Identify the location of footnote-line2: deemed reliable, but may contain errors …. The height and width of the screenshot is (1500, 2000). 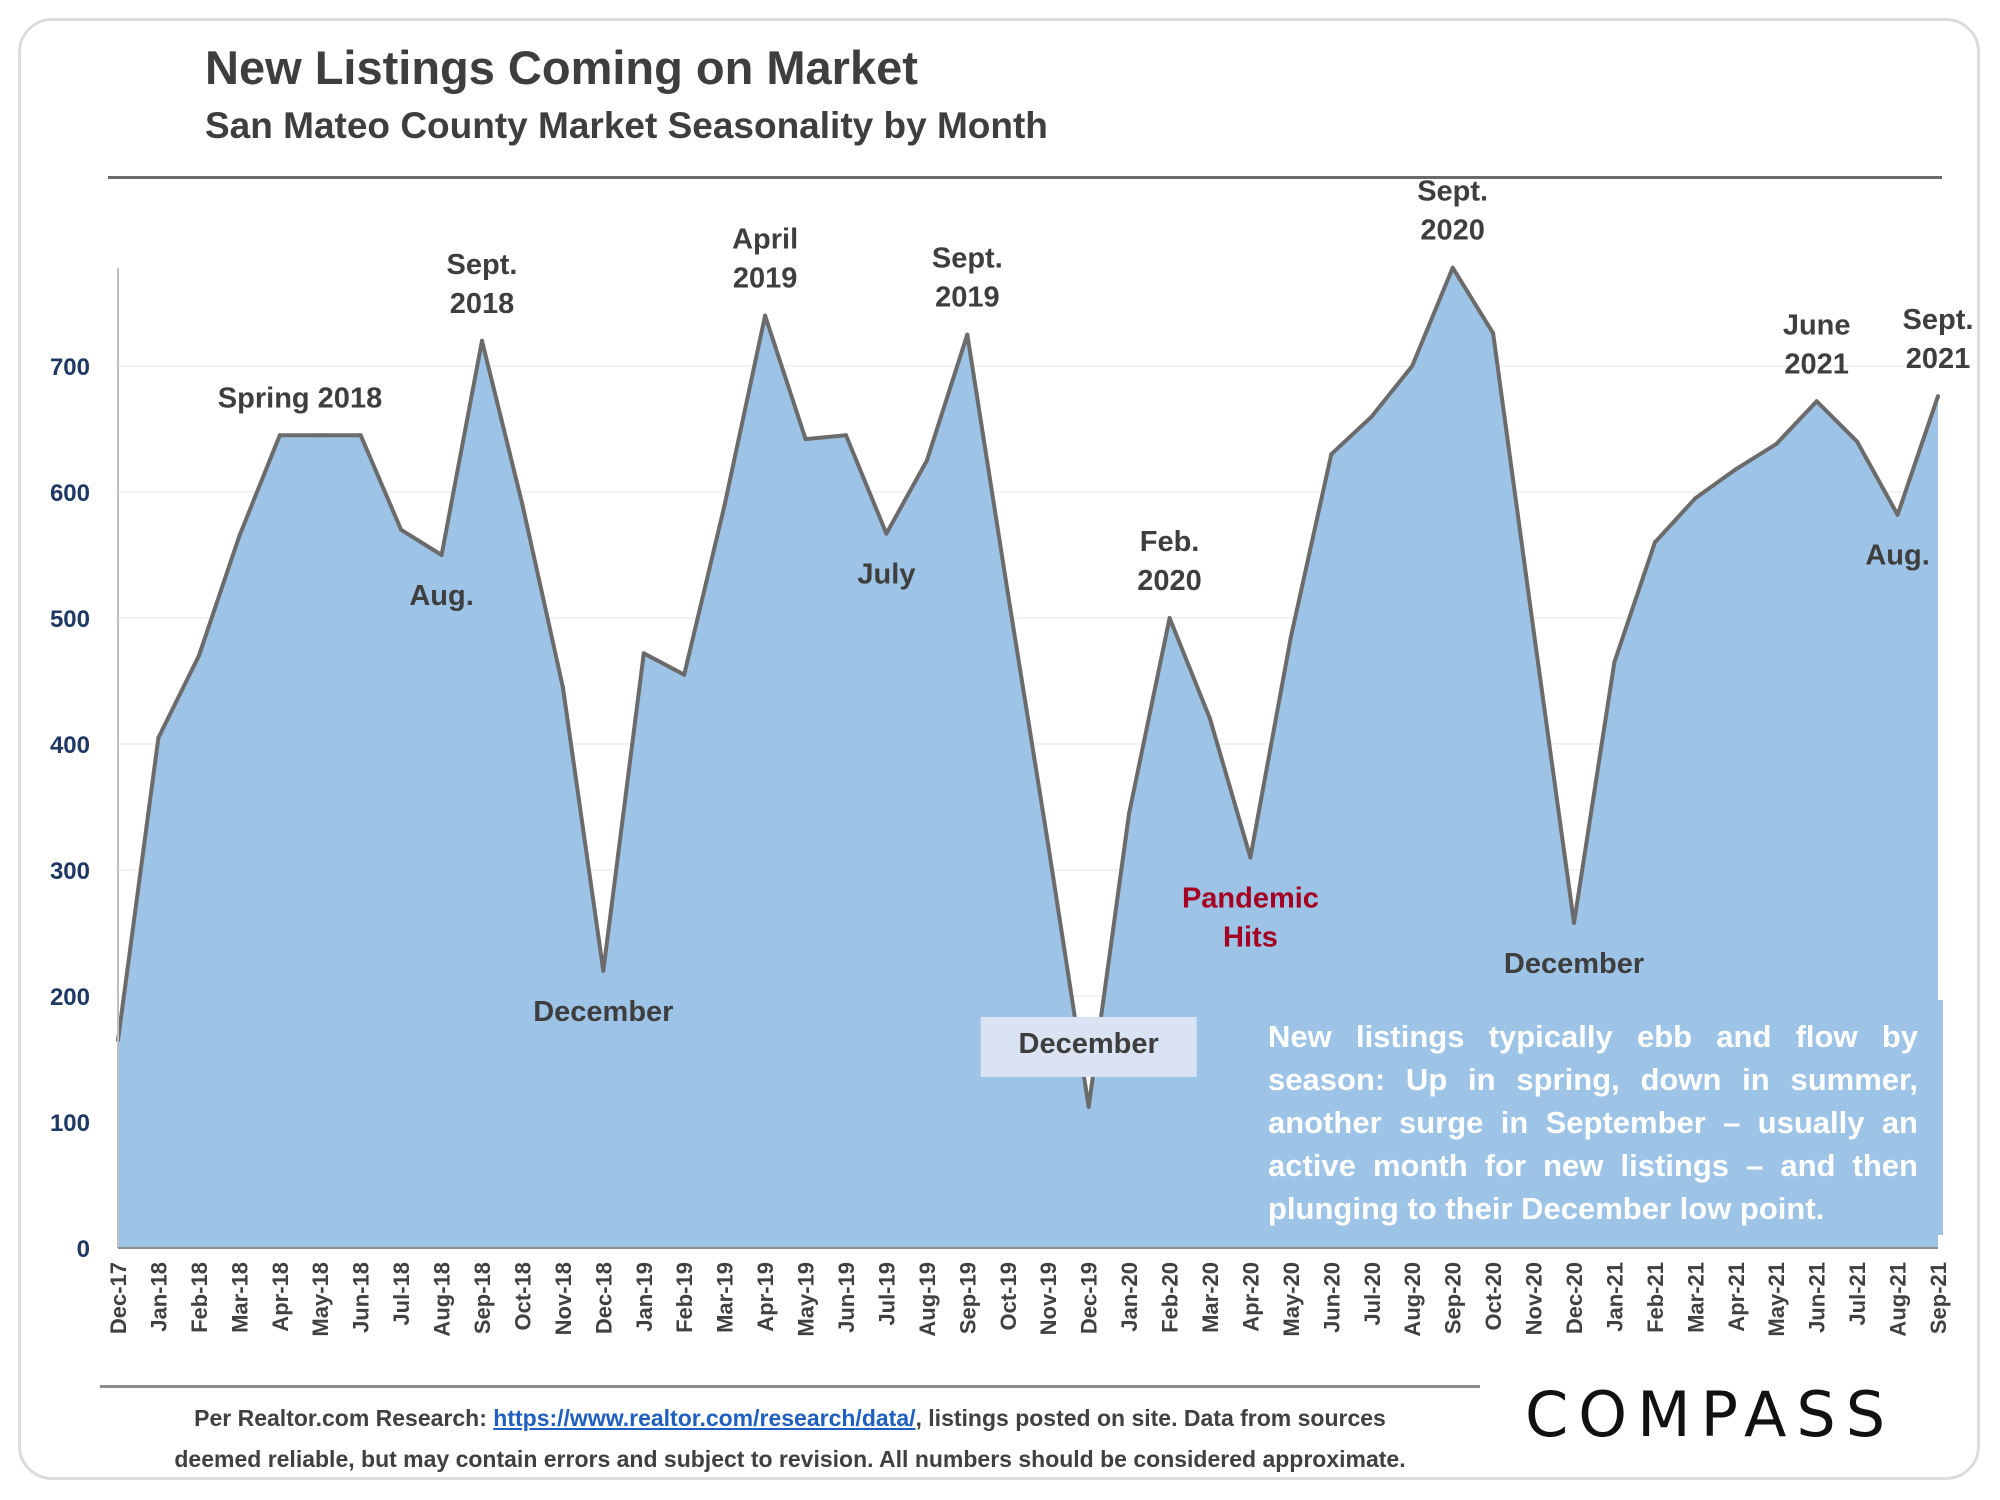
(790, 1459).